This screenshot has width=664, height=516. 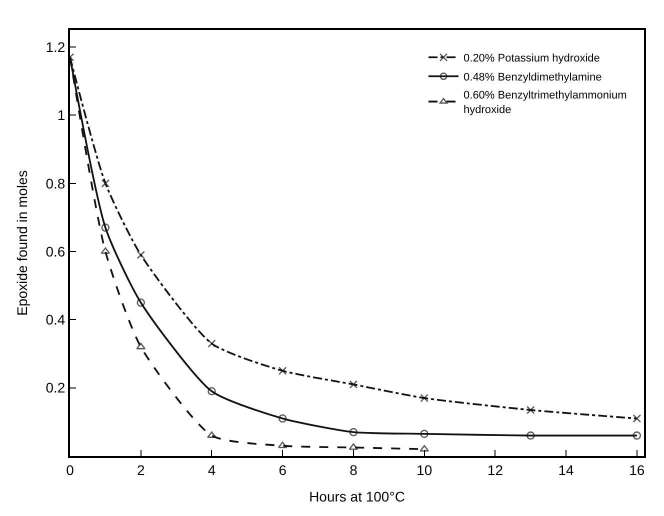 What do you see at coordinates (282, 470) in the screenshot?
I see `x-tick-label: 6` at bounding box center [282, 470].